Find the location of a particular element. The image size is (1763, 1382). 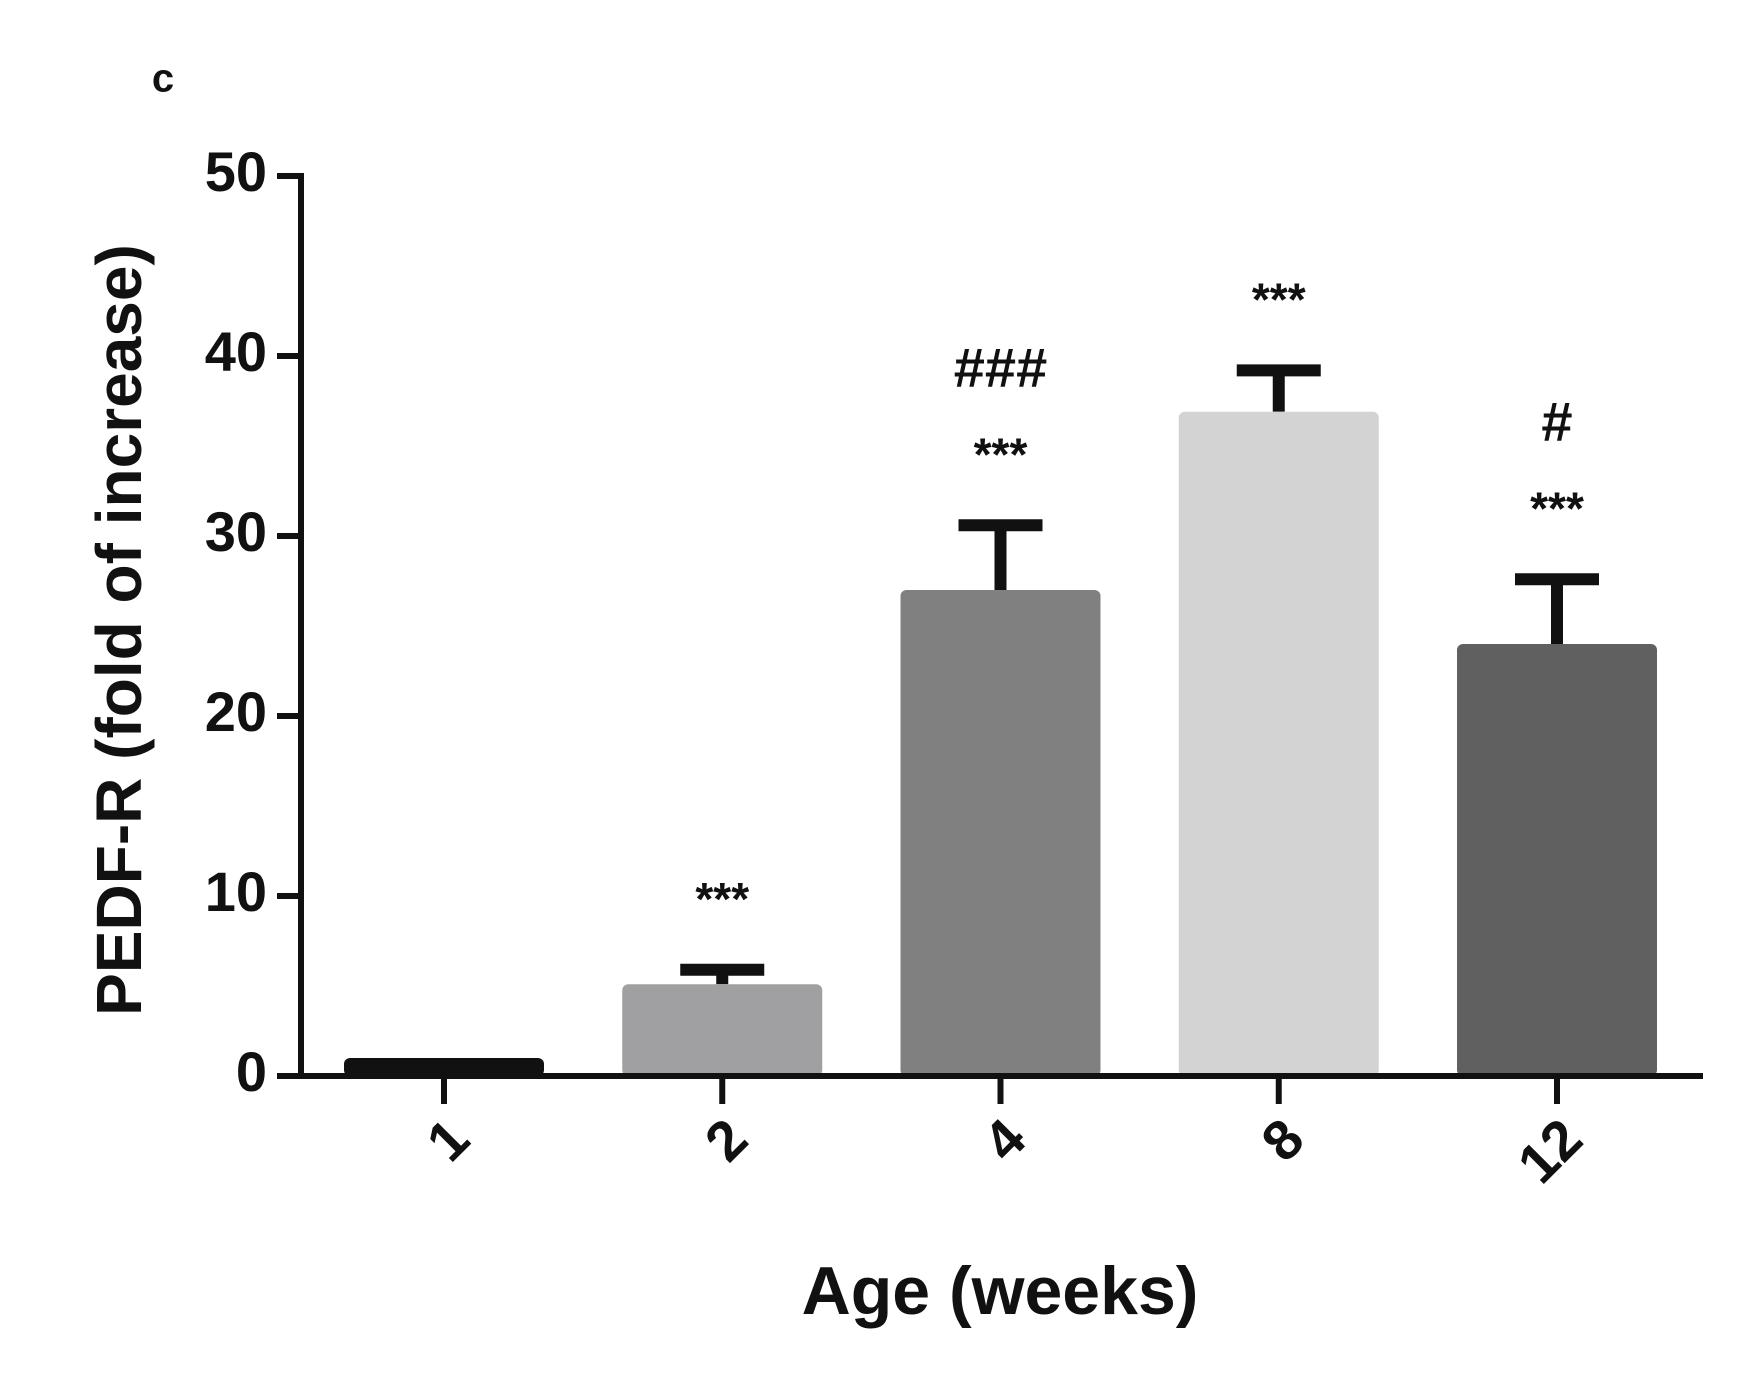

y-tick-label: 20 is located at coordinates (236, 711).